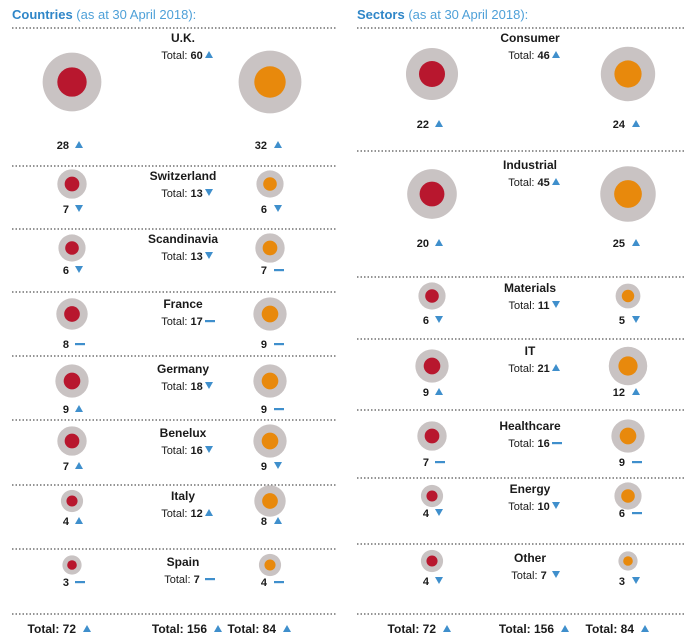 This screenshot has height=644, width=698. Describe the element at coordinates (636, 391) in the screenshot. I see `sectors-it-orange-trend` at that location.